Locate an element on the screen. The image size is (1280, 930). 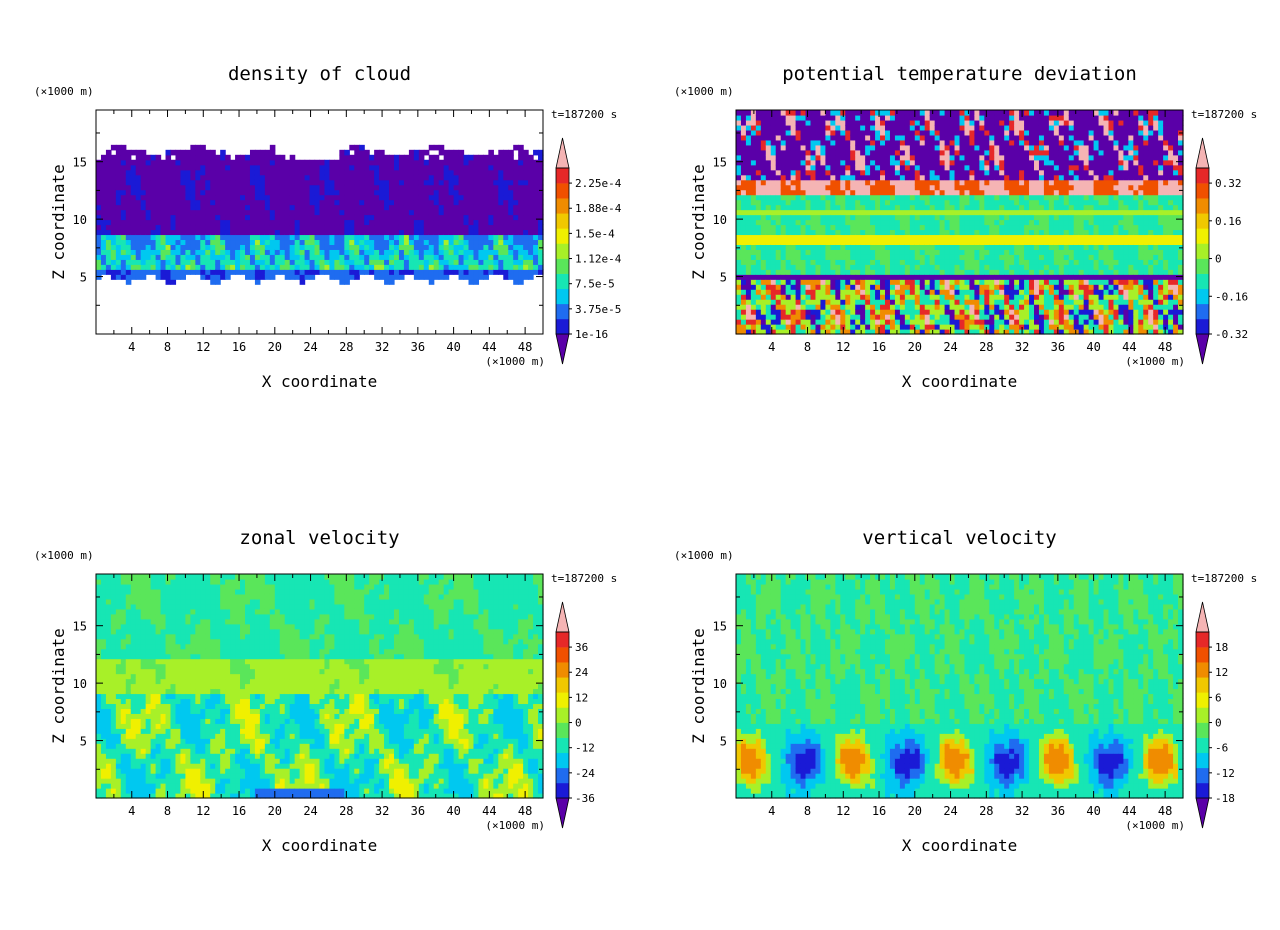
x-unit-label: (×1000 m) is located at coordinates (515, 361).